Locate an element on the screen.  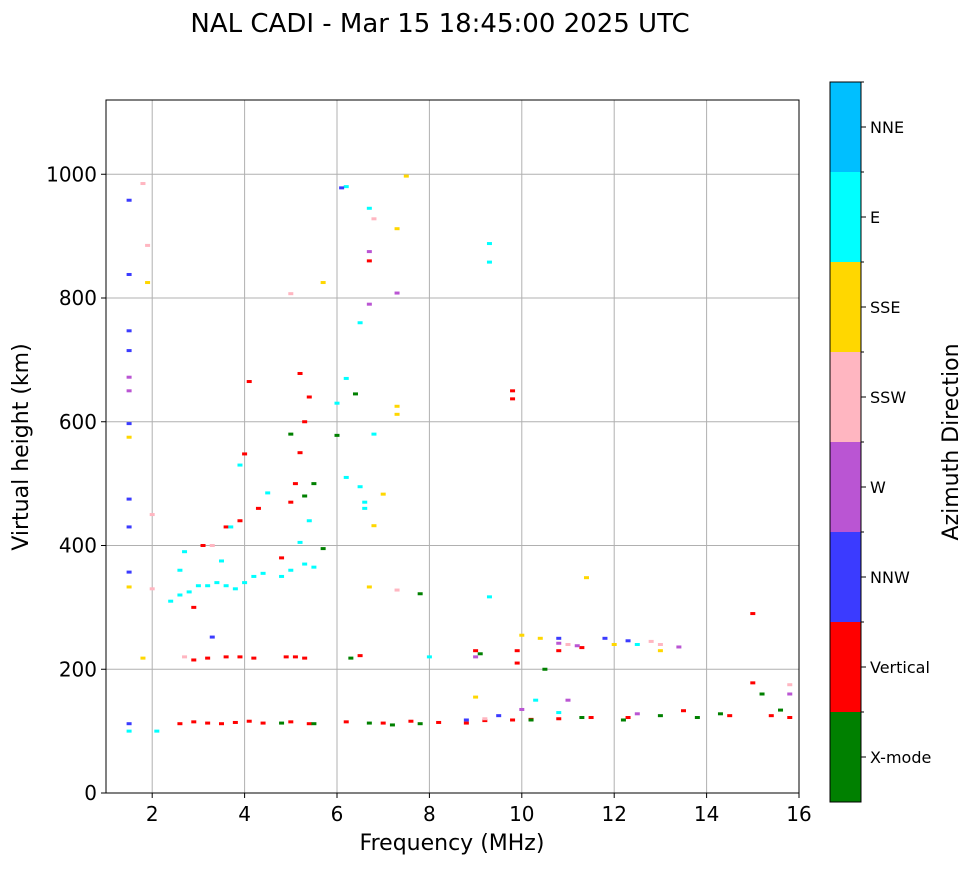
y-tick-label: 0 is located at coordinates (90, 793).